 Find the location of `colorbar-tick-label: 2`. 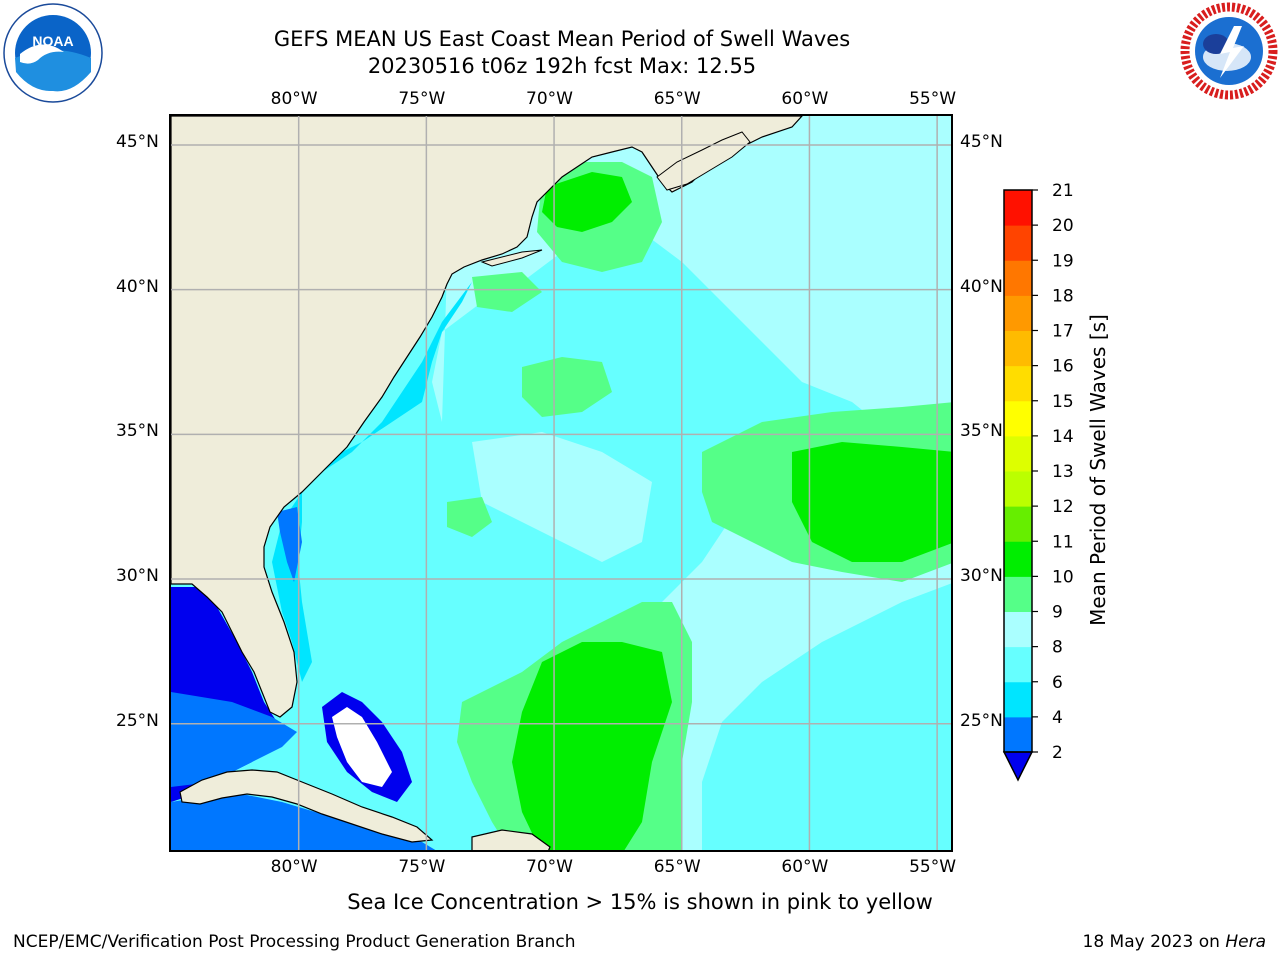

colorbar-tick-label: 2 is located at coordinates (1057, 753).